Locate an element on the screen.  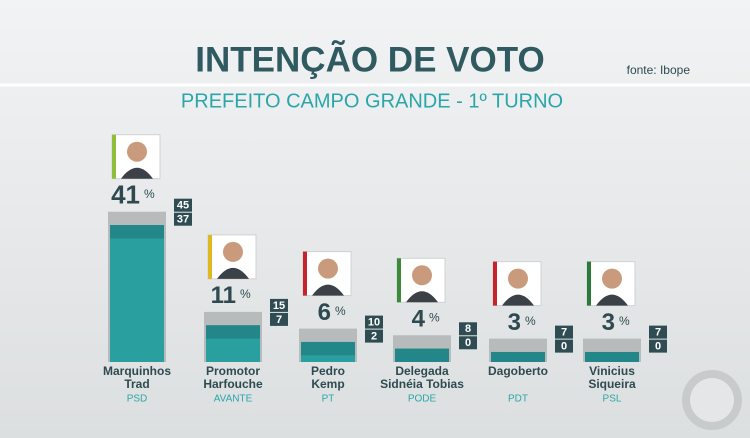
chart-subtitle: PREFEITO CAMPO GRANDE - 1º TURNO is located at coordinates (372, 101).